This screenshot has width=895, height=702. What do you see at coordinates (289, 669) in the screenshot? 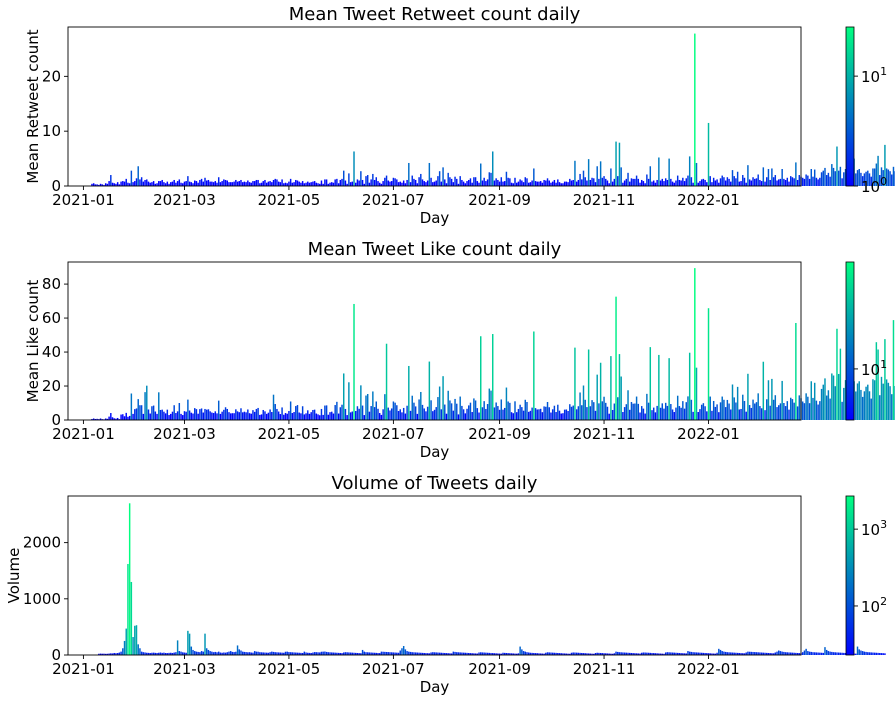
I see `x-tick-label: 2021-05` at bounding box center [289, 669].